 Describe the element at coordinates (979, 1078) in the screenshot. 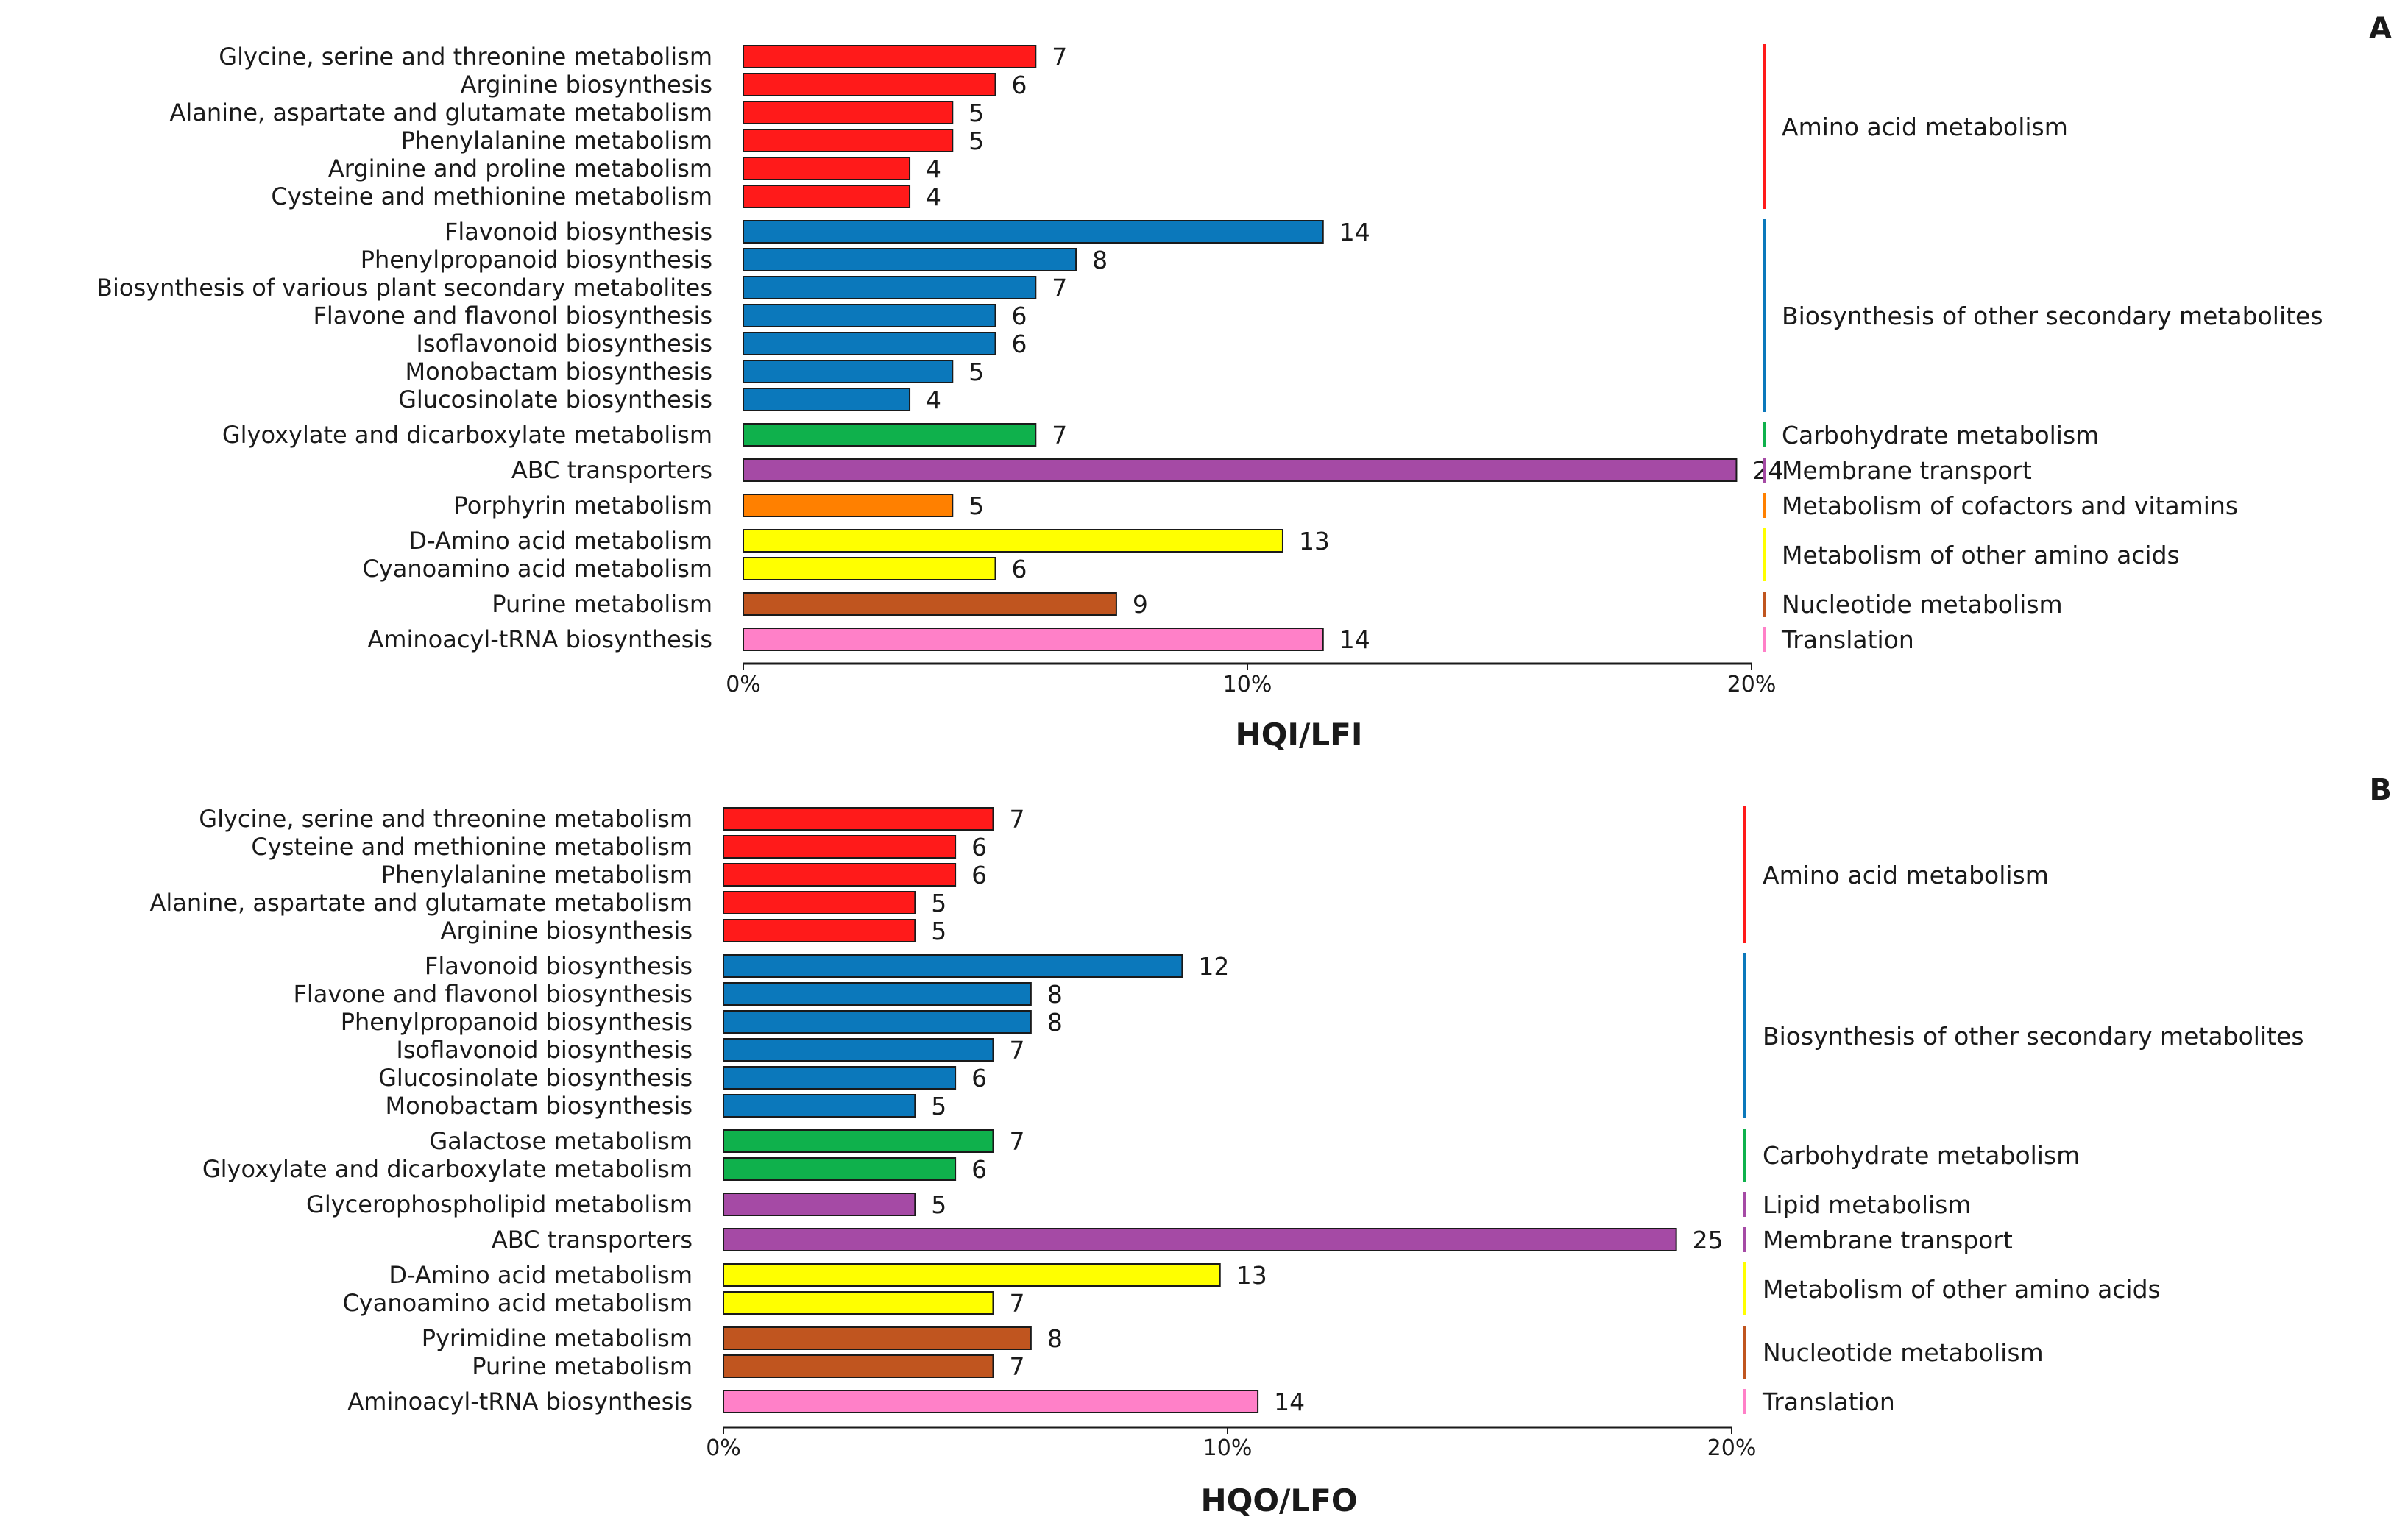

I see `chart1.value-label-glucosinolate-biosynthesis: 6` at that location.